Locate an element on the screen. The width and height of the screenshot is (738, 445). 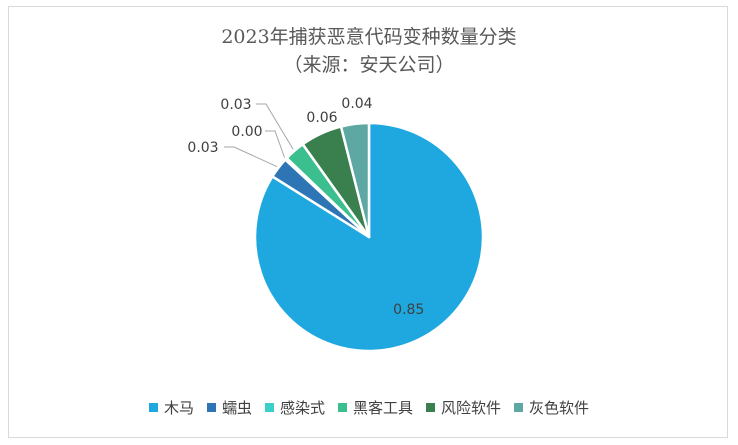
legend-label-4: 黑客工具 is located at coordinates (383, 408).